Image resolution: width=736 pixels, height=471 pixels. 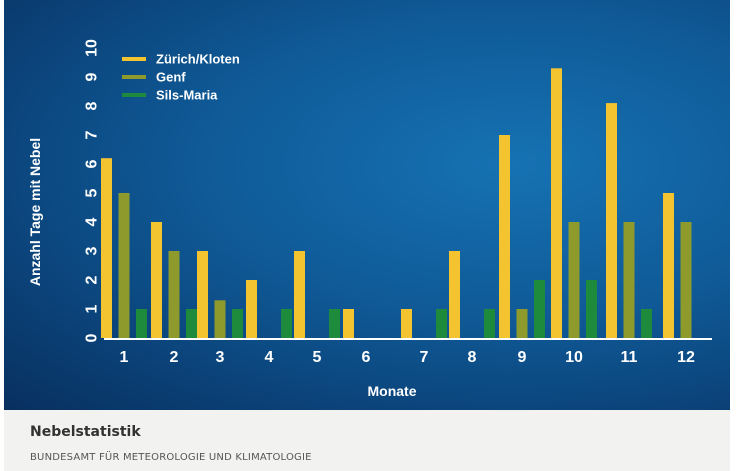 I want to click on x-tick-label: 5, so click(x=317, y=357).